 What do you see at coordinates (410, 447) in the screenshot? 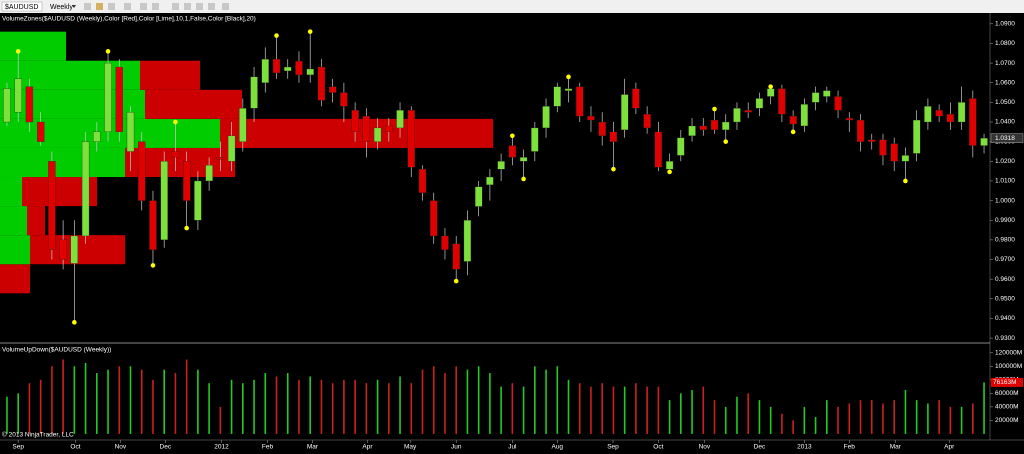
I see `x-tick-label: May` at bounding box center [410, 447].